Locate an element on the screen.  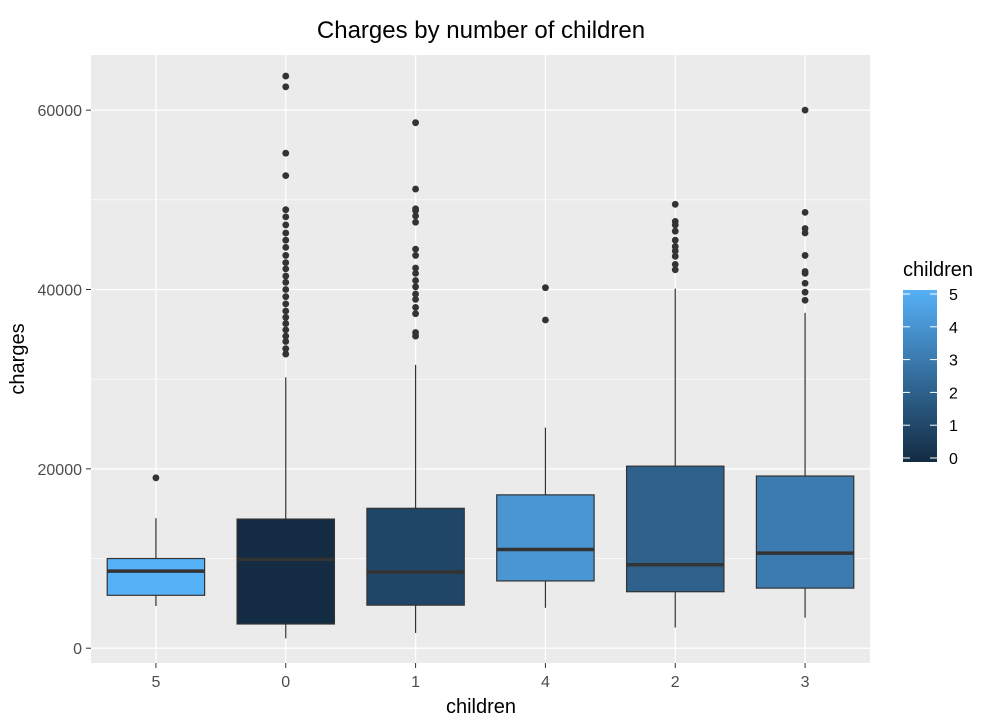
x-tick-label: 0 is located at coordinates (285, 682).